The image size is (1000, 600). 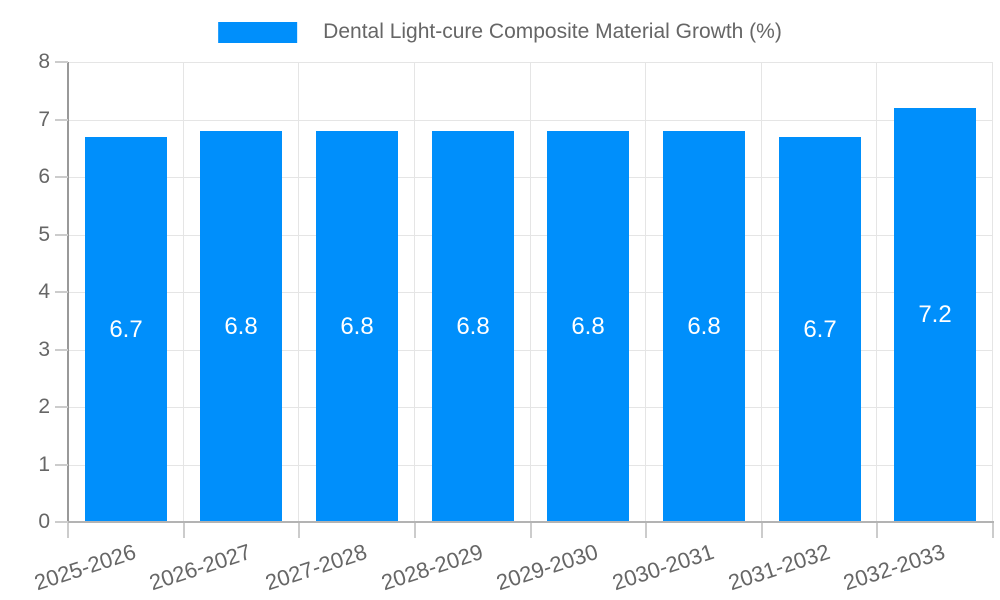 I want to click on y-axis-label: 4, so click(x=44, y=291).